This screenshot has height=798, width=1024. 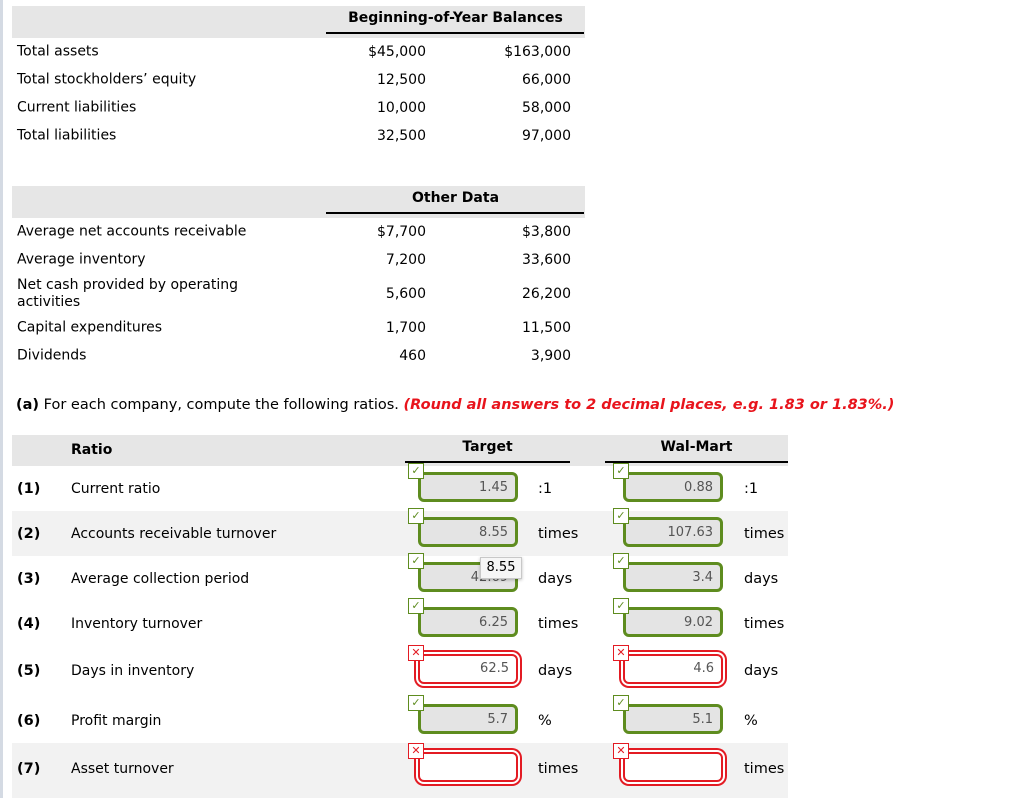 I want to click on walmart-answer-field: ✓ 5.1, so click(x=668, y=714).